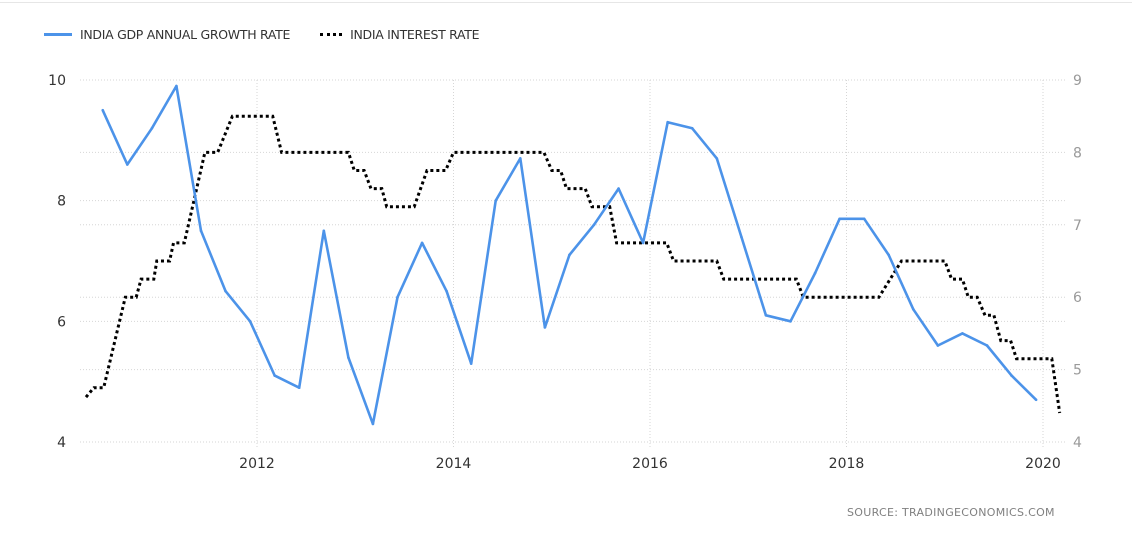 The image size is (1132, 533). Describe the element at coordinates (57, 81) in the screenshot. I see `y-left-tick-label: 10` at that location.